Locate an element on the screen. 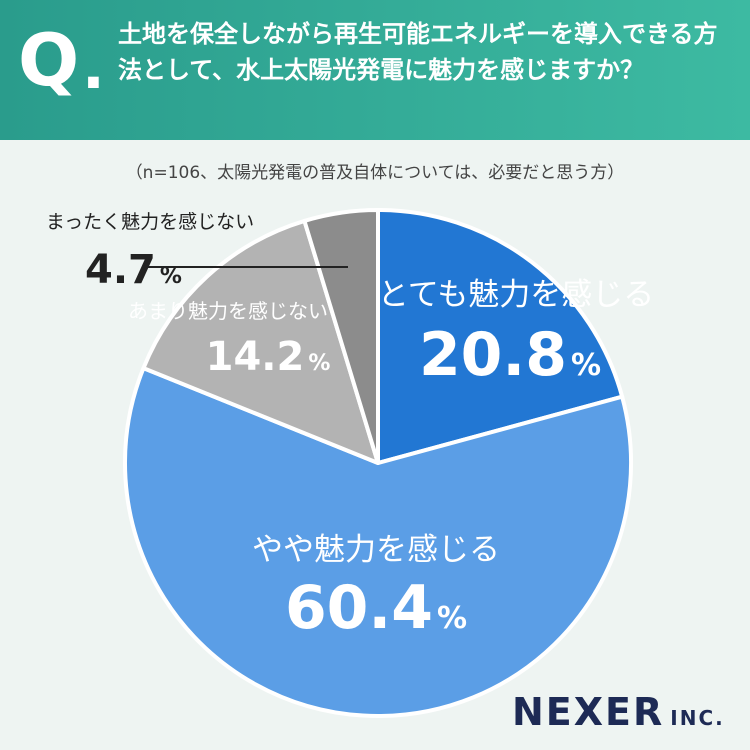 This screenshot has width=750, height=750. slice-value-somewhat-attractive: 60.4% is located at coordinates (376, 608).